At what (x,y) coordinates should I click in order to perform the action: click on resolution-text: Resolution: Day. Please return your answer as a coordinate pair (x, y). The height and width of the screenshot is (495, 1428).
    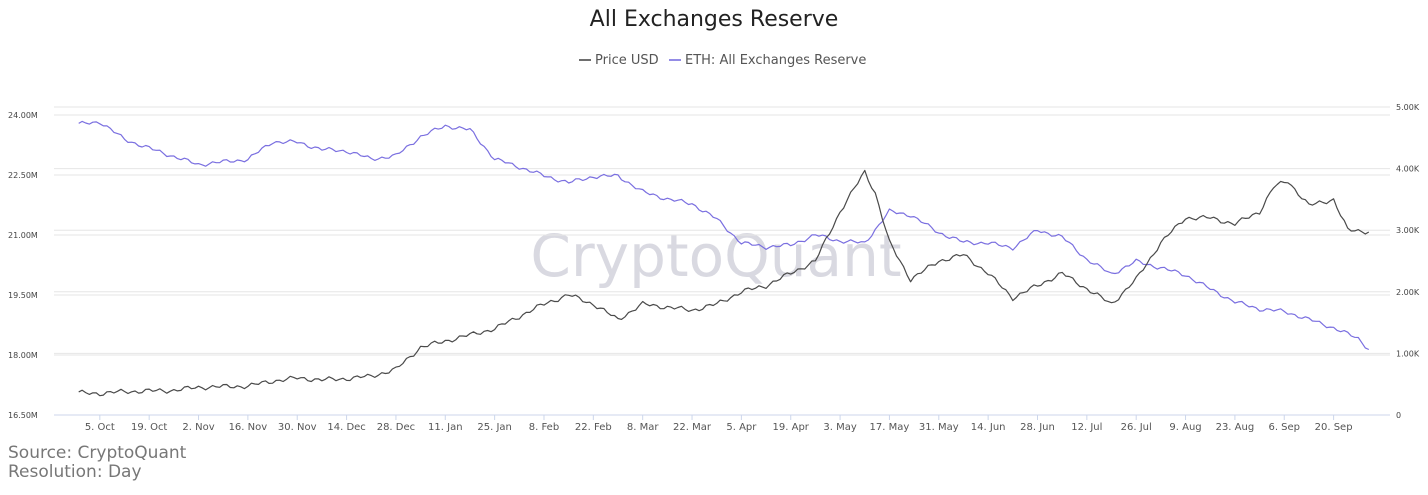
    Looking at the image, I should click on (75, 472).